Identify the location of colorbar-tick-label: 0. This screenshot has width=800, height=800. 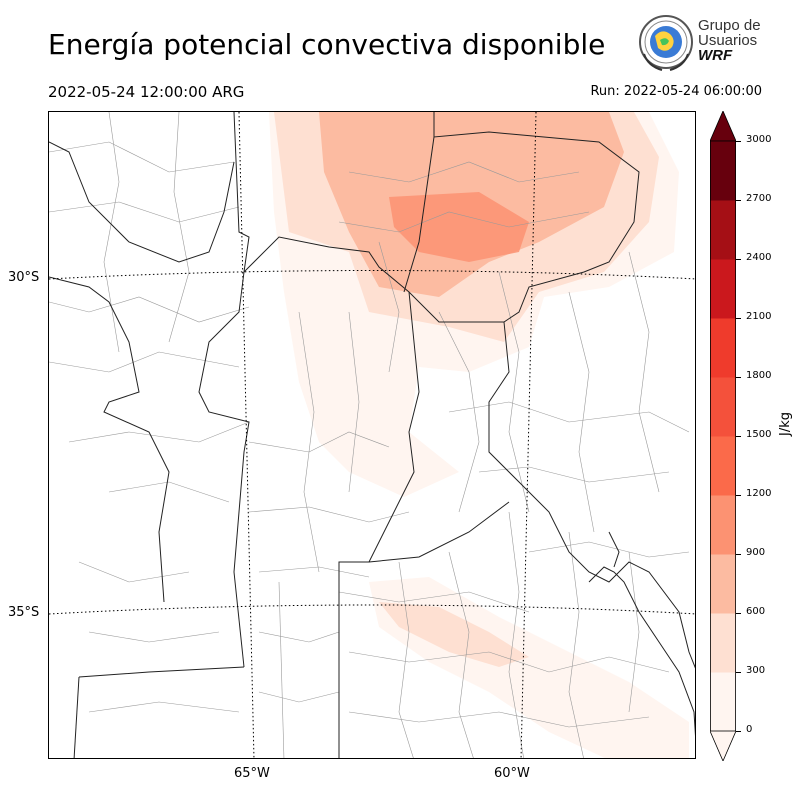
(749, 729).